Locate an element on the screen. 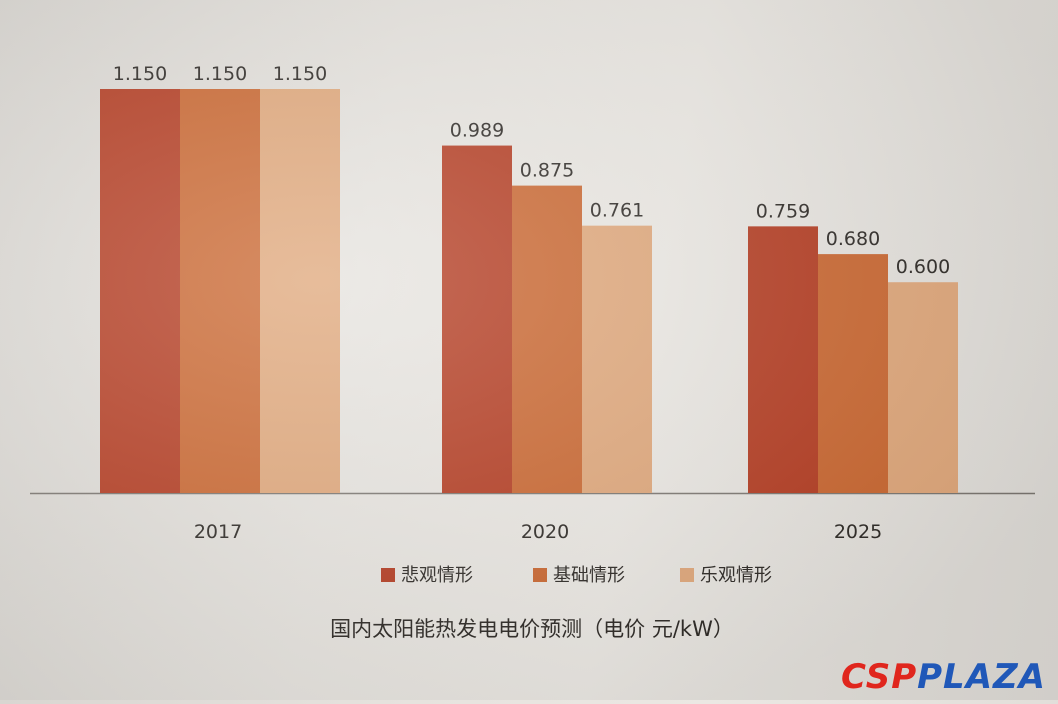 The image size is (1058, 704). value-label-2025-series-1: 0.759 is located at coordinates (783, 211).